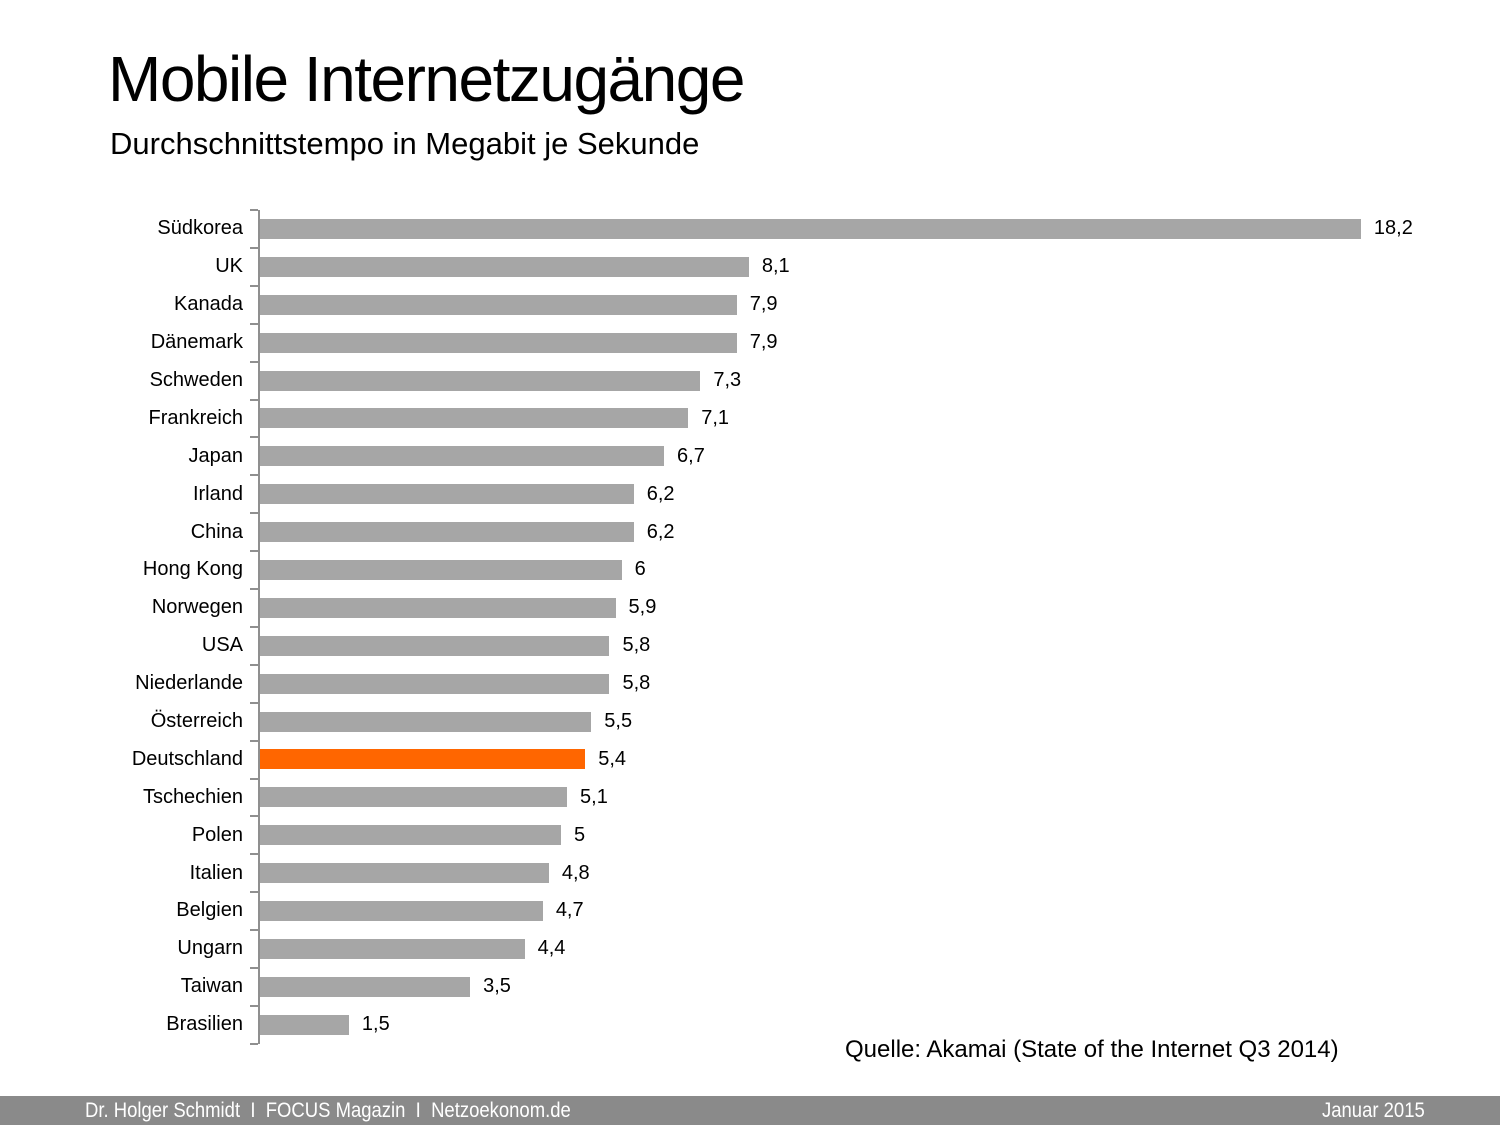  I want to click on bar-zone: 7,3, so click(499, 380).